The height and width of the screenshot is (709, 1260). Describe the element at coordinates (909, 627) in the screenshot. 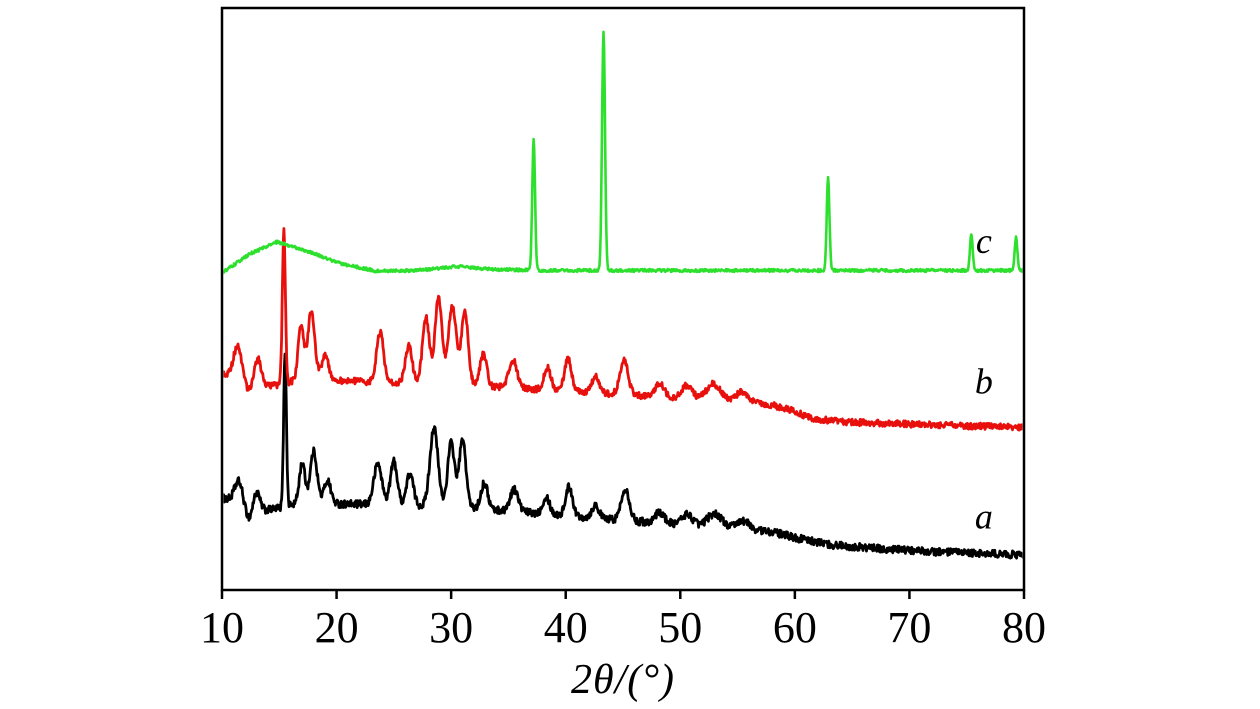

I see `x-tick-label: 70` at that location.